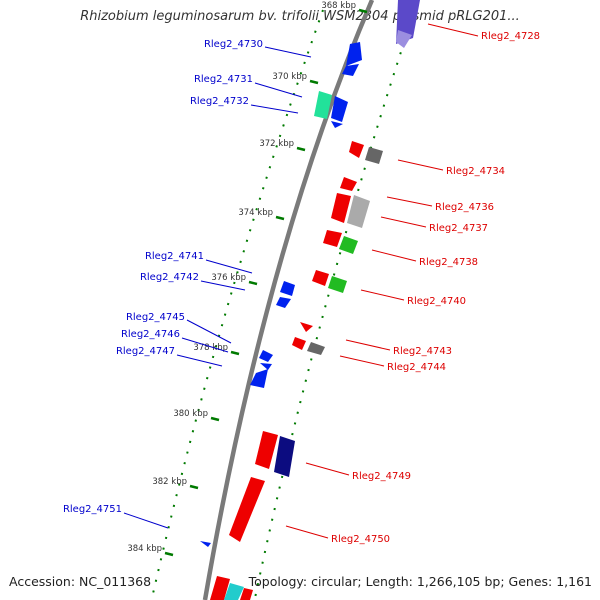 This screenshot has width=600, height=600. What do you see at coordinates (169, 482) in the screenshot?
I see `scale-tick-label: 382 kbp` at bounding box center [169, 482].